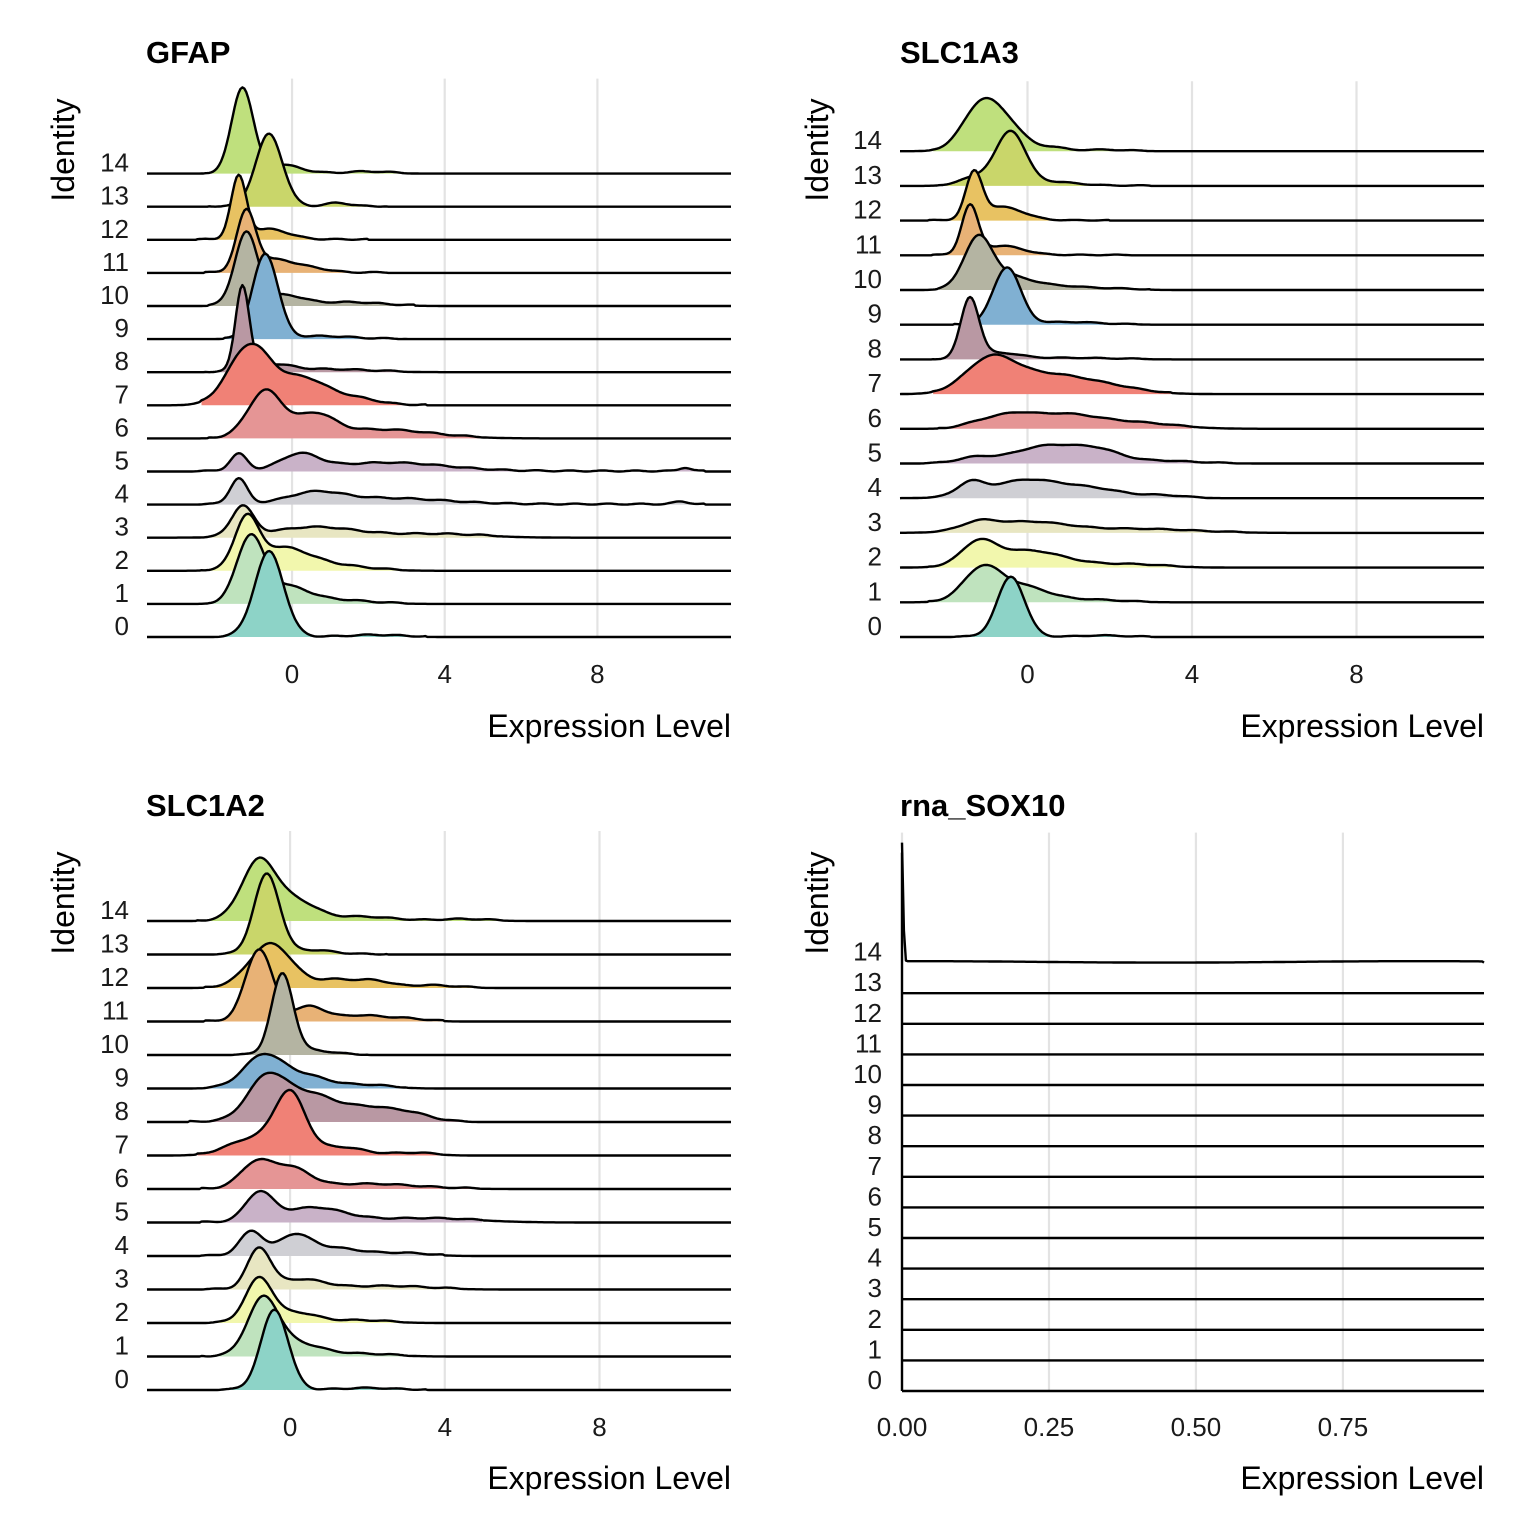 Image resolution: width=1536 pixels, height=1536 pixels. What do you see at coordinates (1049, 1427) in the screenshot?
I see `x-tick-label: 0.25` at bounding box center [1049, 1427].